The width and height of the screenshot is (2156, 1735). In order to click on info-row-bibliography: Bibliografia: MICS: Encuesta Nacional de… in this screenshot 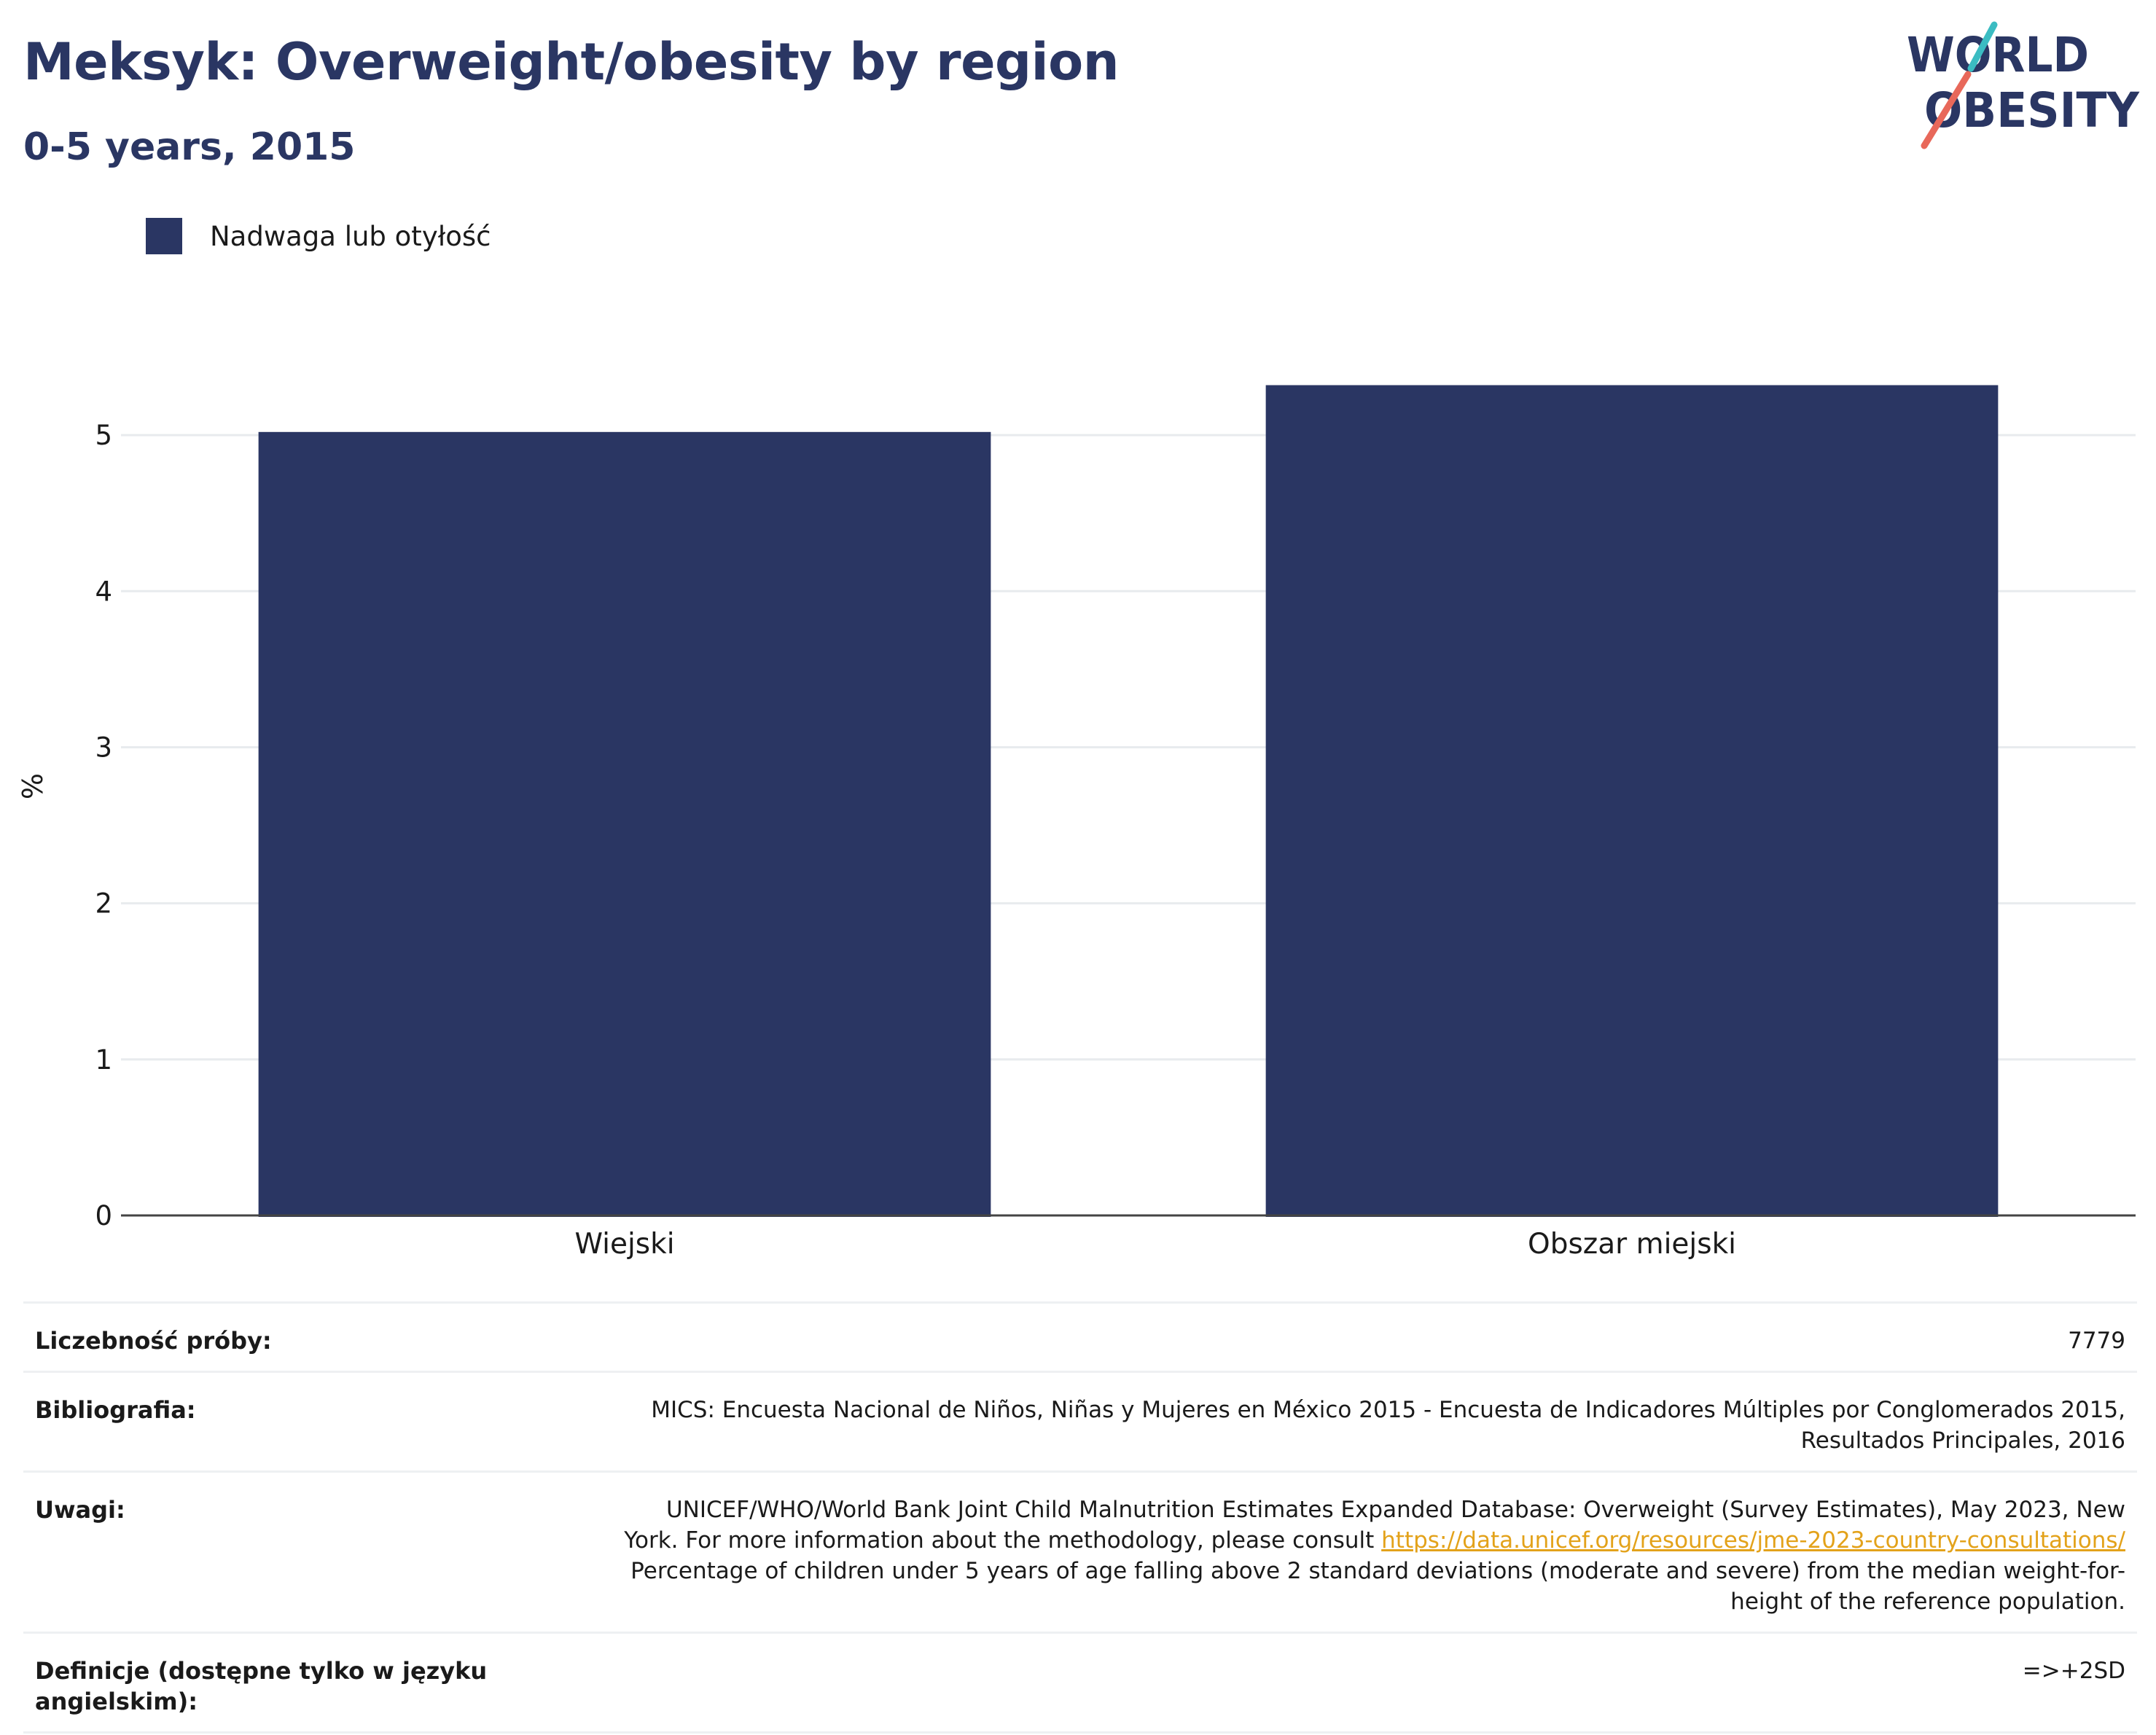, I will do `click(1080, 1420)`.